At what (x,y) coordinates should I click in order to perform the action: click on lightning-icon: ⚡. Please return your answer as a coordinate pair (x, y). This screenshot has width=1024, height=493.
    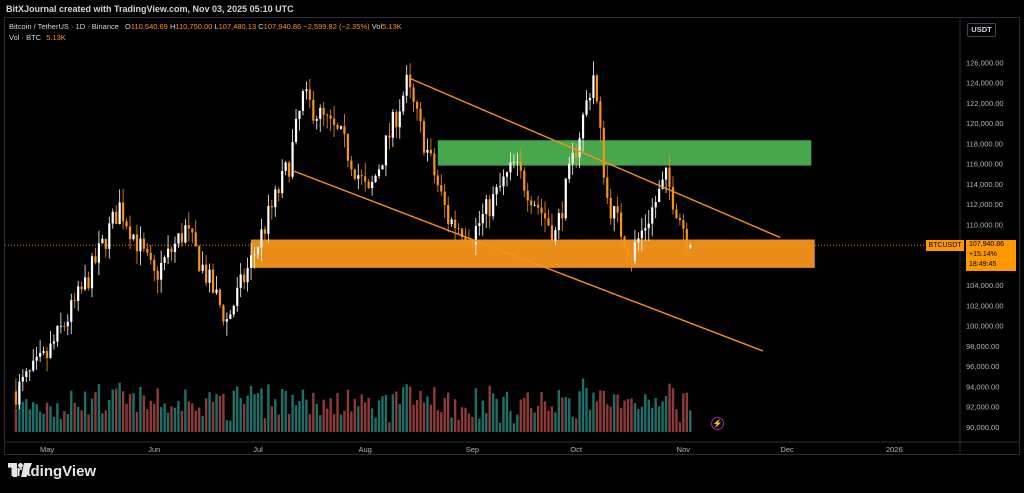
    Looking at the image, I should click on (717, 423).